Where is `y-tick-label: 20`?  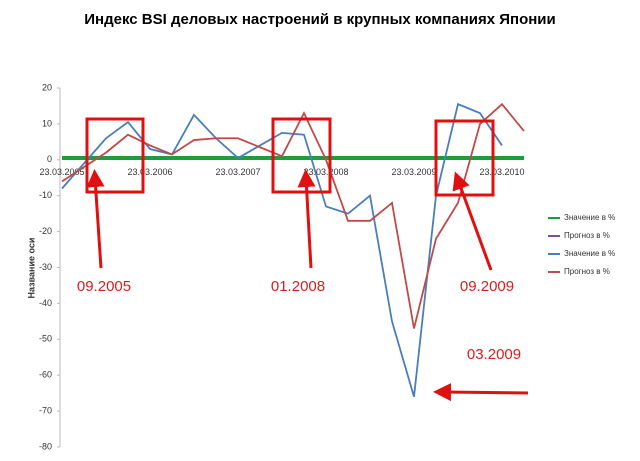 y-tick-label: 20 is located at coordinates (47, 87).